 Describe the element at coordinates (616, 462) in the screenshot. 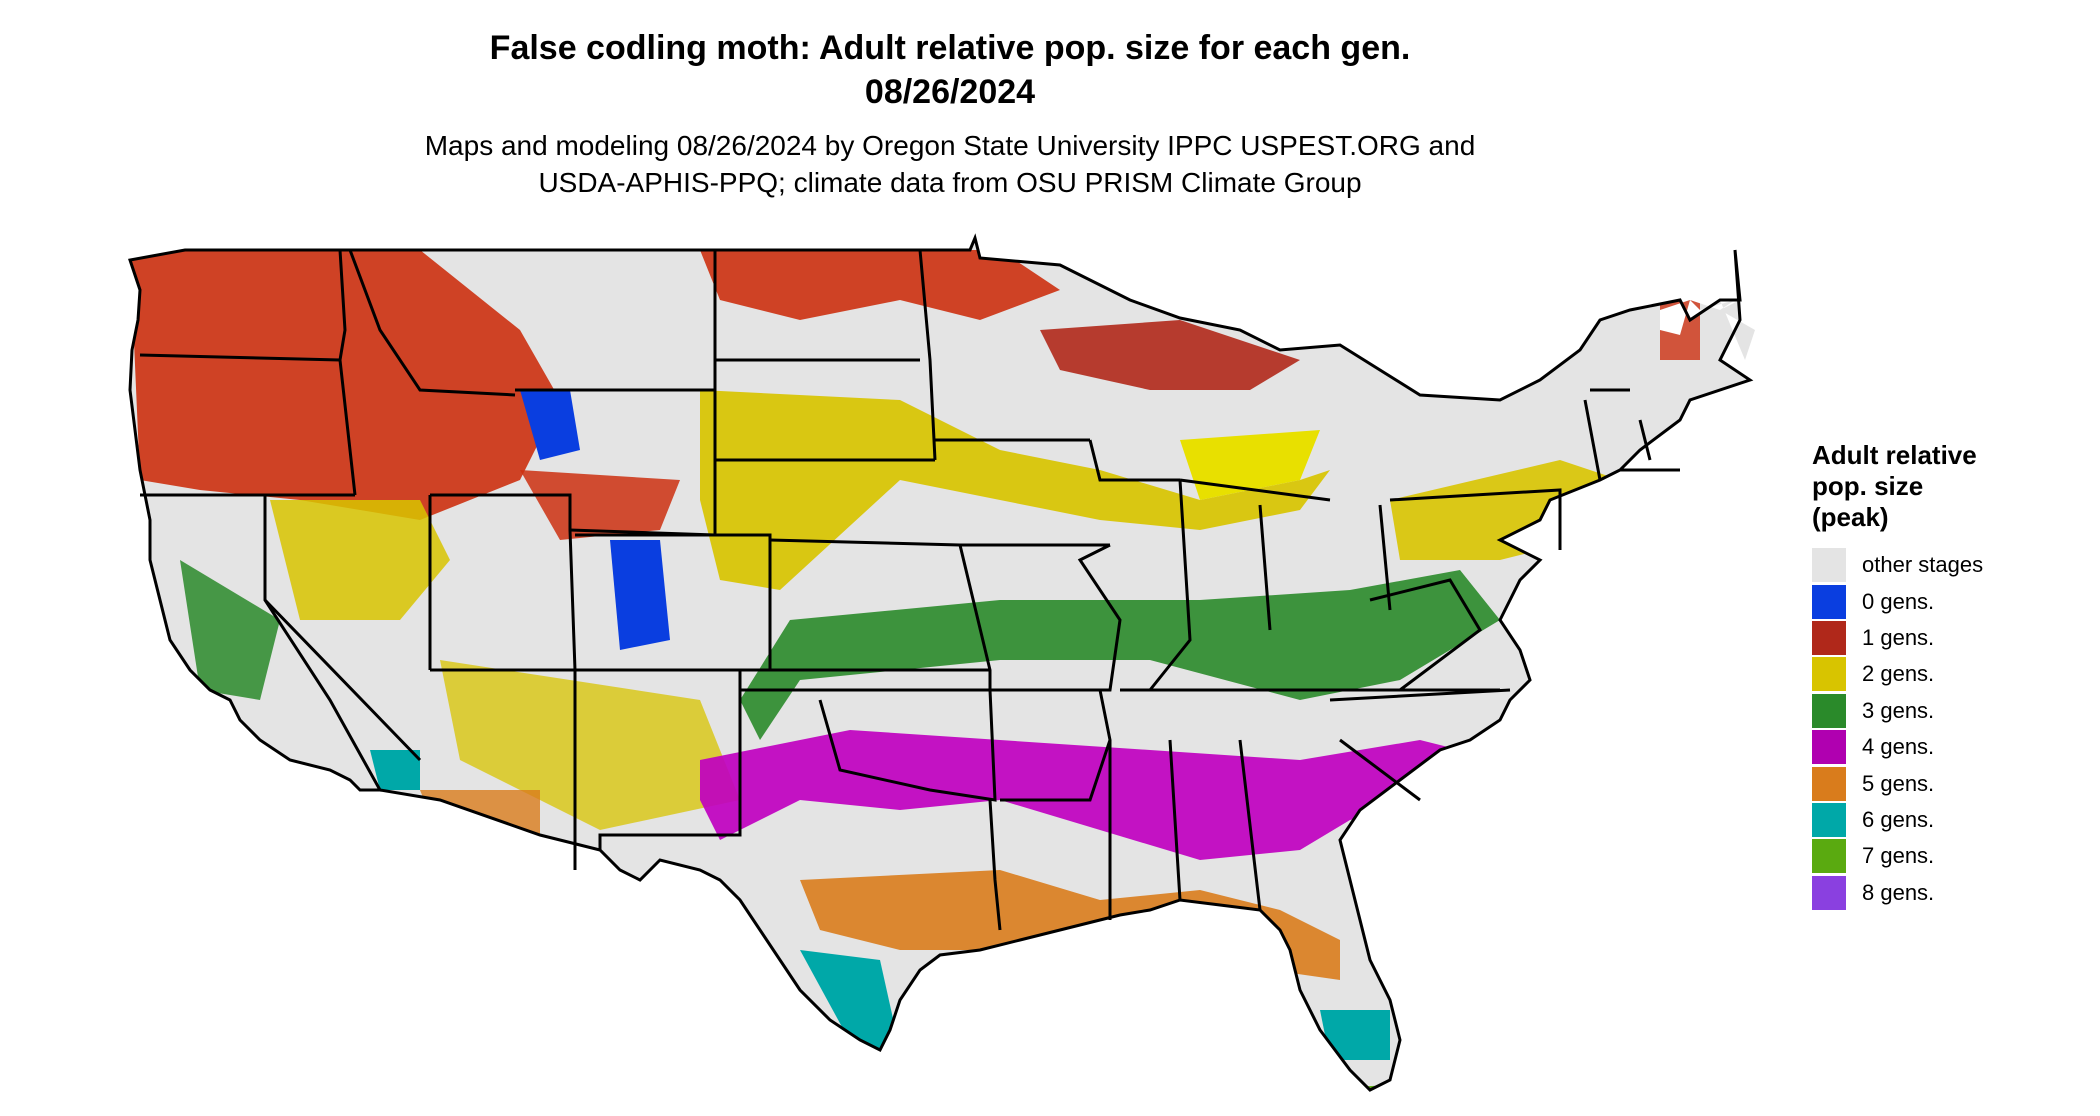

I see `border-wy` at that location.